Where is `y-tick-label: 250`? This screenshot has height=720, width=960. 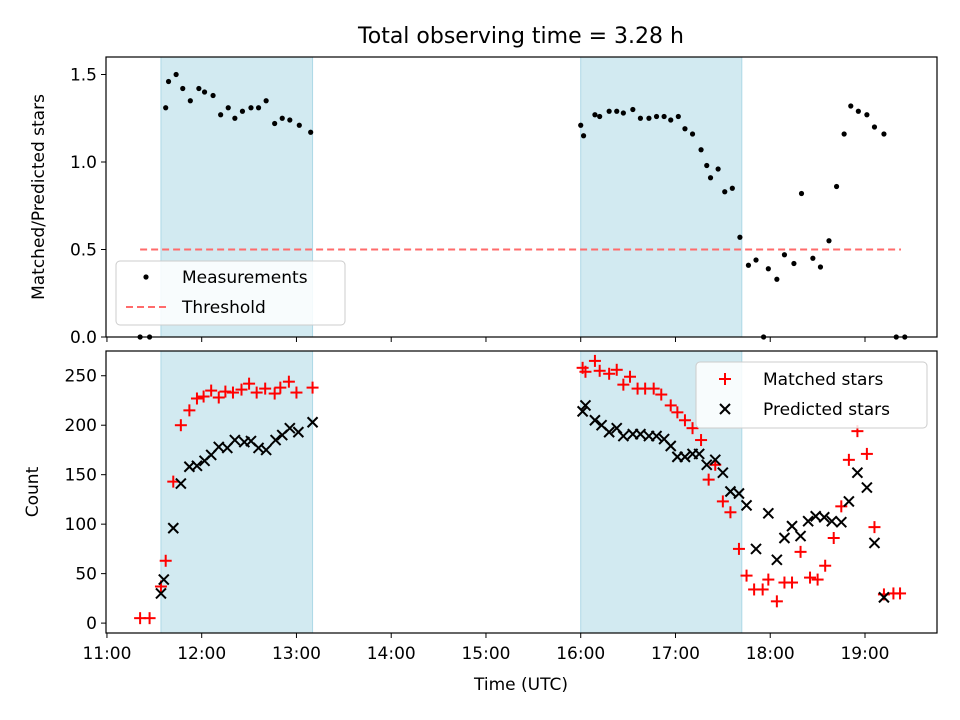 y-tick-label: 250 is located at coordinates (81, 377).